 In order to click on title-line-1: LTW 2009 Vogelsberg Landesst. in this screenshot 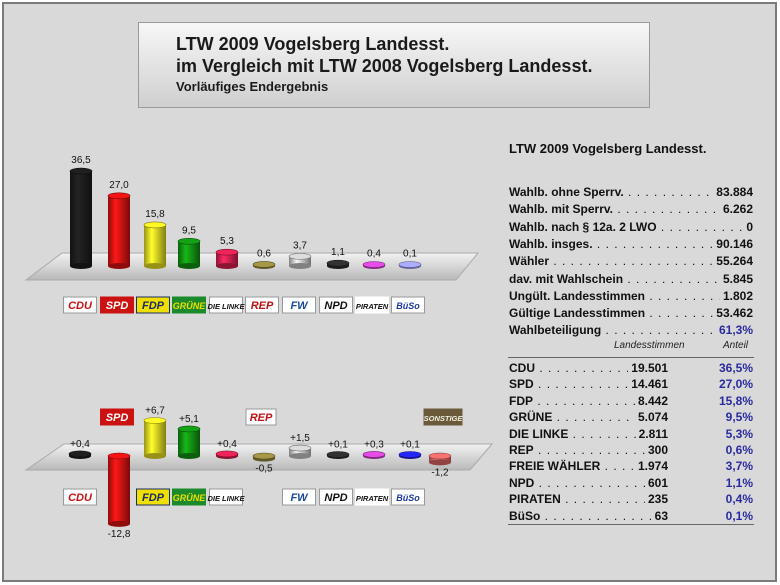, I will do `click(313, 44)`.